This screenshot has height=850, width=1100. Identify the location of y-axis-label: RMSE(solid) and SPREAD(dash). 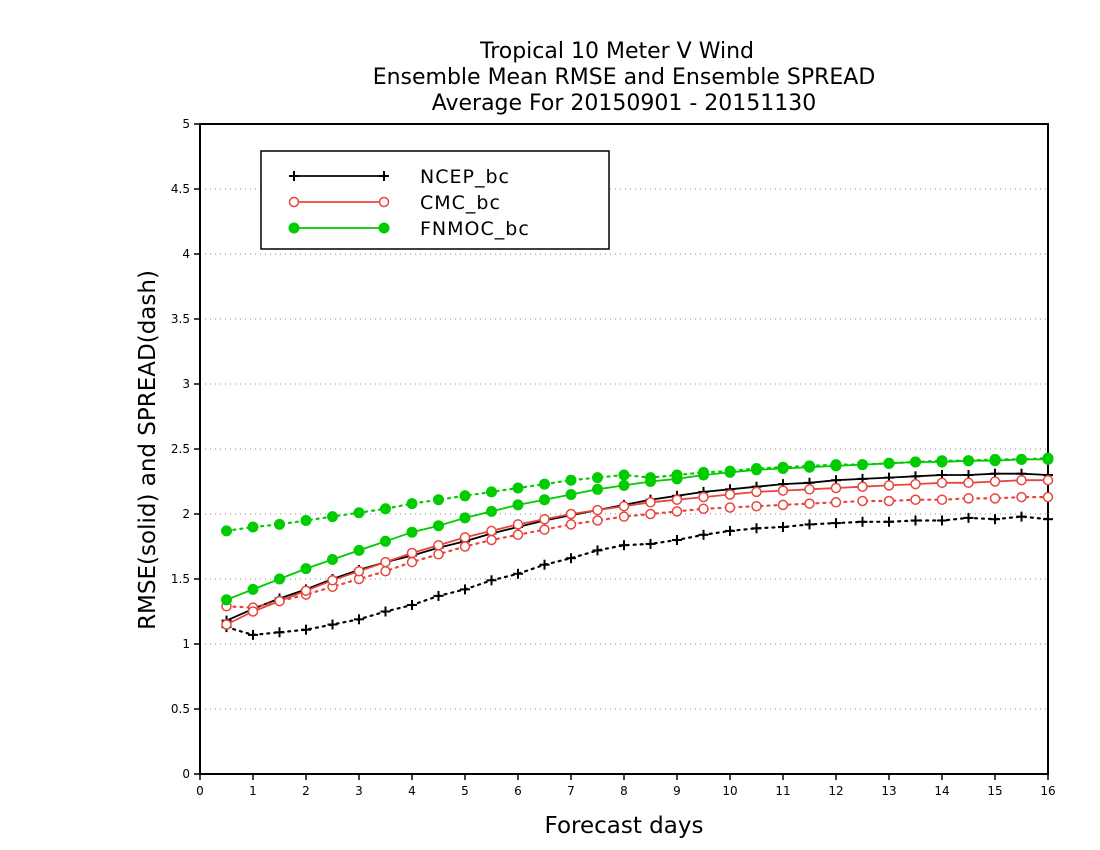
(148, 450).